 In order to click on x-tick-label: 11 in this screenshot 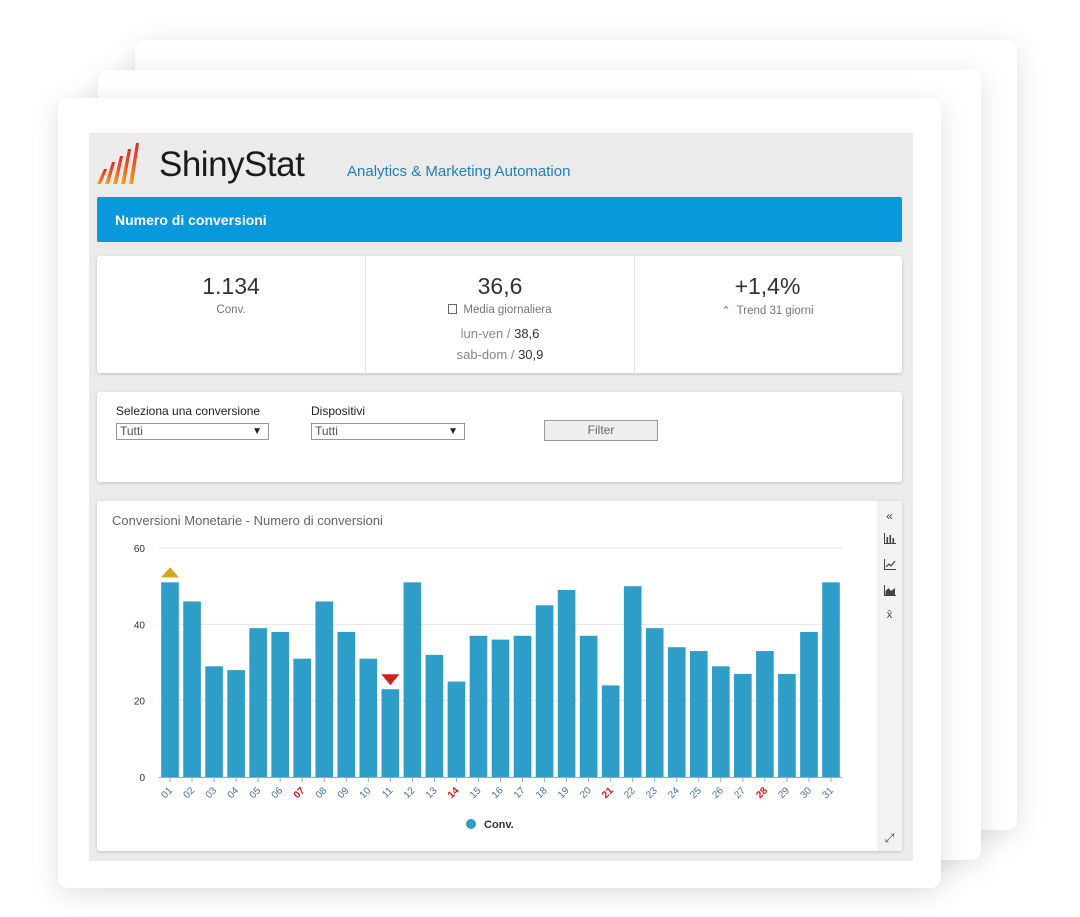, I will do `click(387, 792)`.